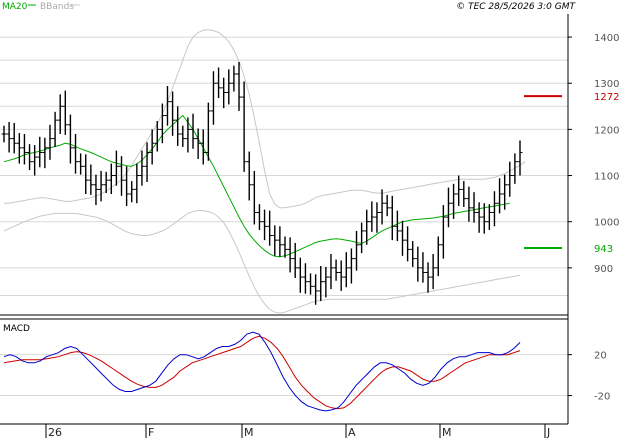 This screenshot has height=444, width=627. Describe the element at coordinates (606, 38) in the screenshot. I see `price-y-tick-label: 1400` at that location.